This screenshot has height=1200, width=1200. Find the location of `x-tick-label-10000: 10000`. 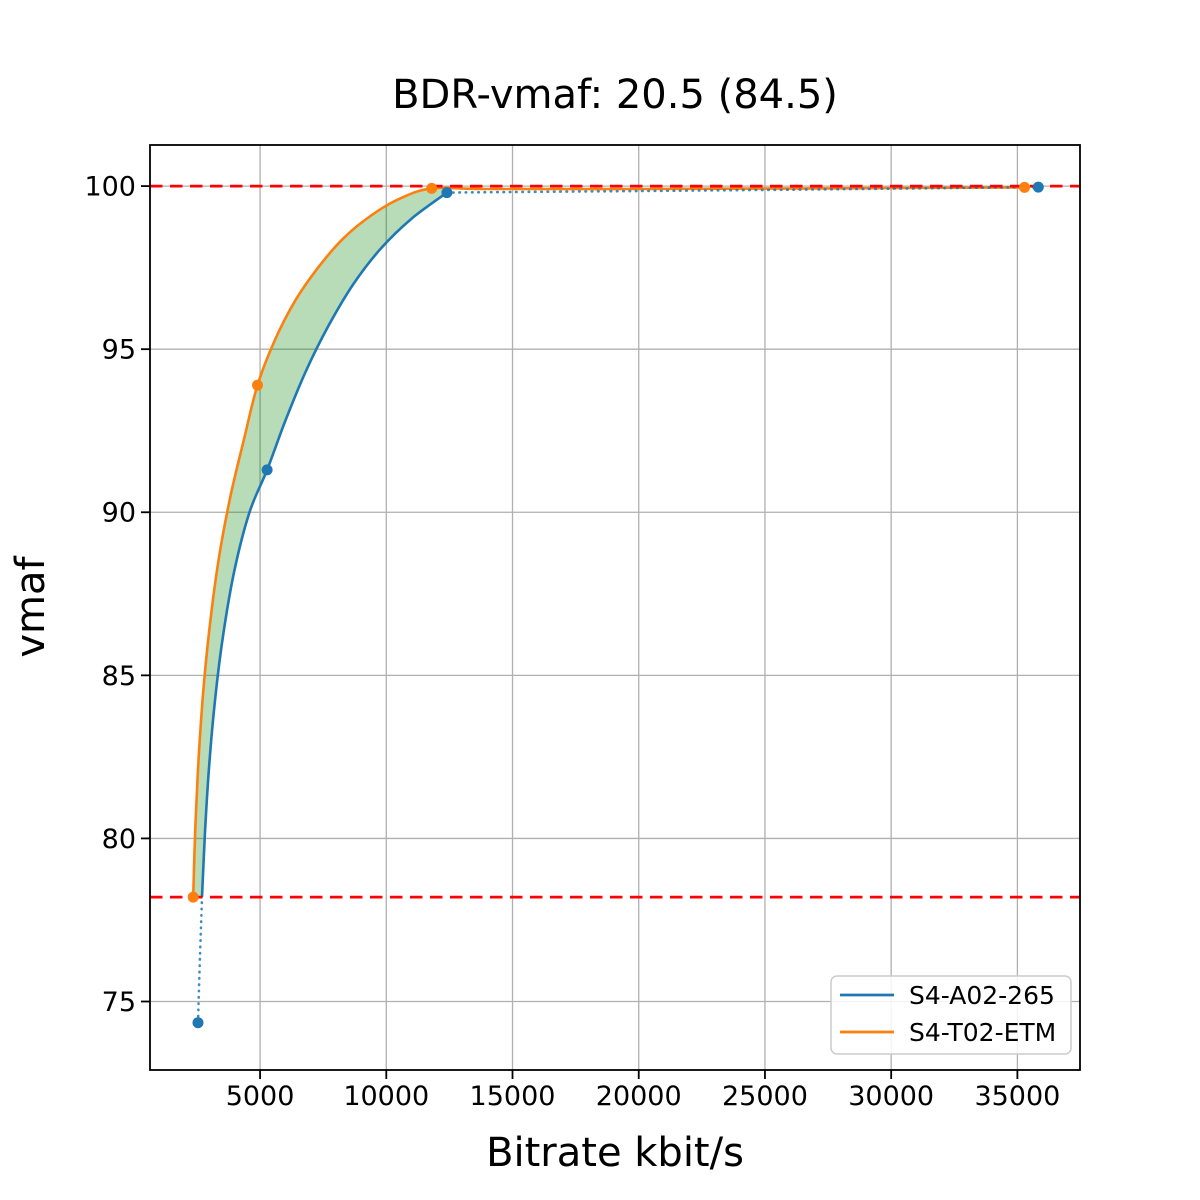

x-tick-label-10000: 10000 is located at coordinates (386, 1096).